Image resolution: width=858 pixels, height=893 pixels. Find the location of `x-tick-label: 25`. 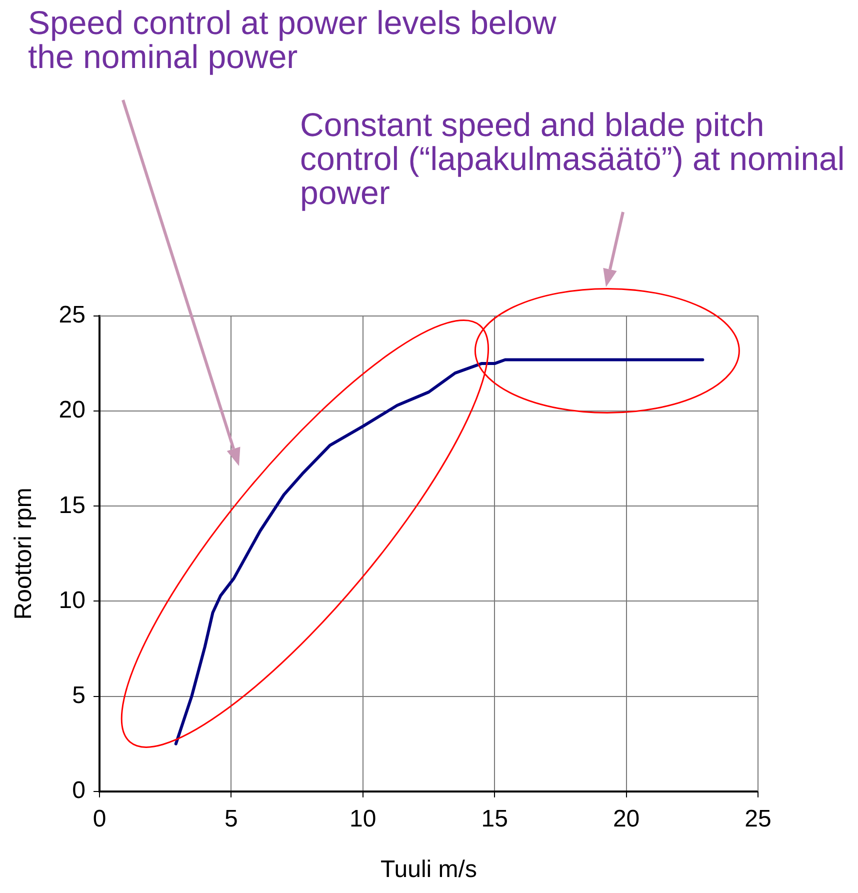

x-tick-label: 25 is located at coordinates (758, 818).